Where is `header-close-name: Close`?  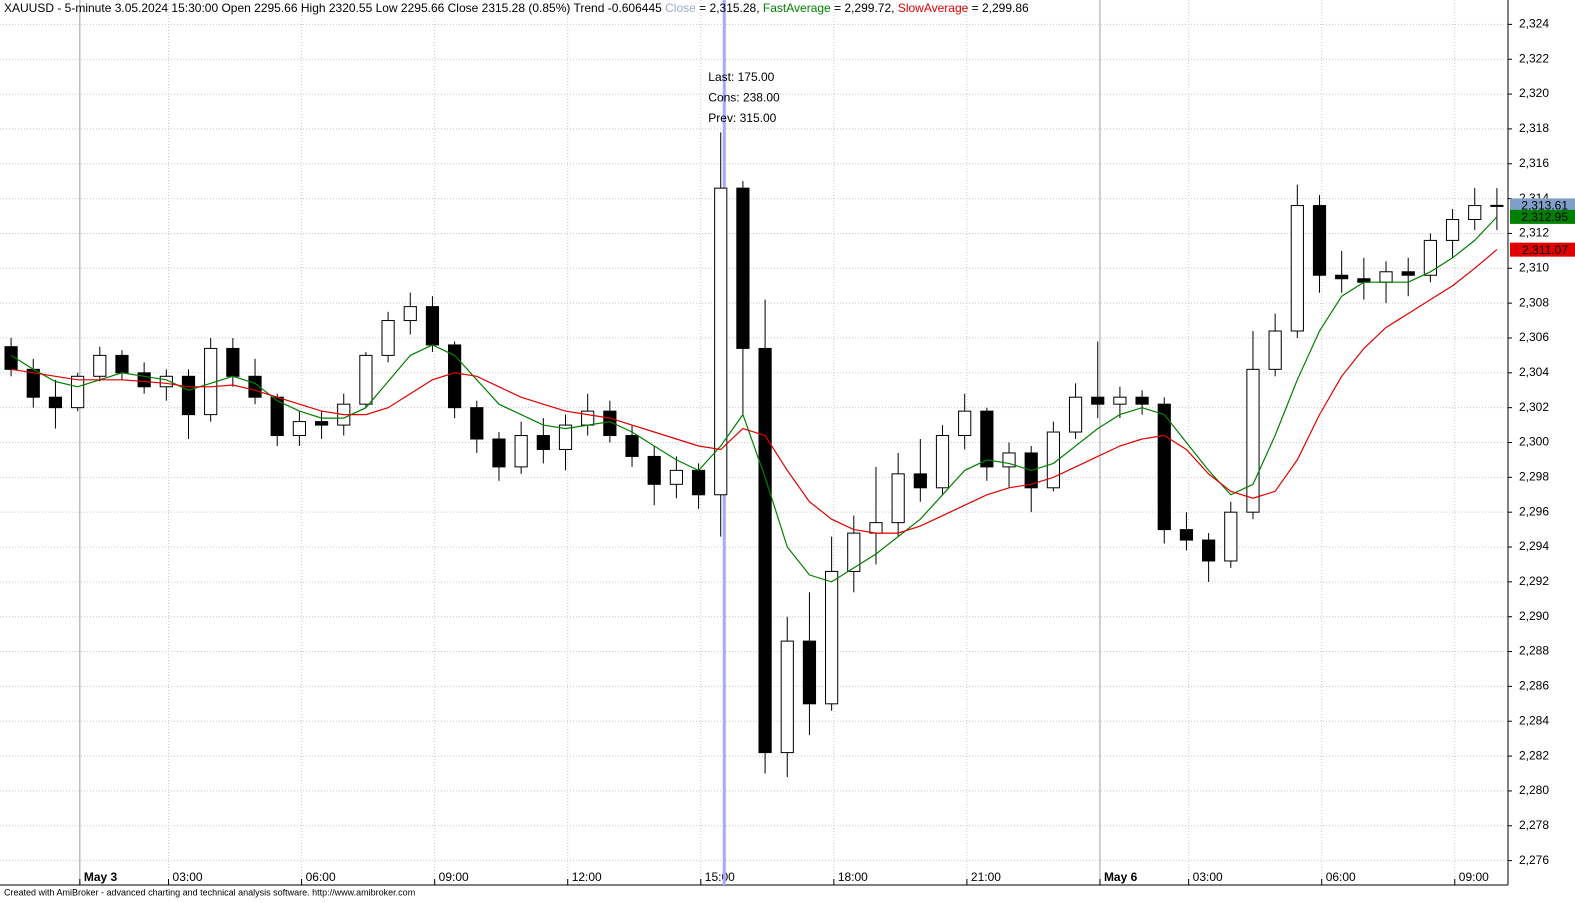
header-close-name: Close is located at coordinates (680, 8).